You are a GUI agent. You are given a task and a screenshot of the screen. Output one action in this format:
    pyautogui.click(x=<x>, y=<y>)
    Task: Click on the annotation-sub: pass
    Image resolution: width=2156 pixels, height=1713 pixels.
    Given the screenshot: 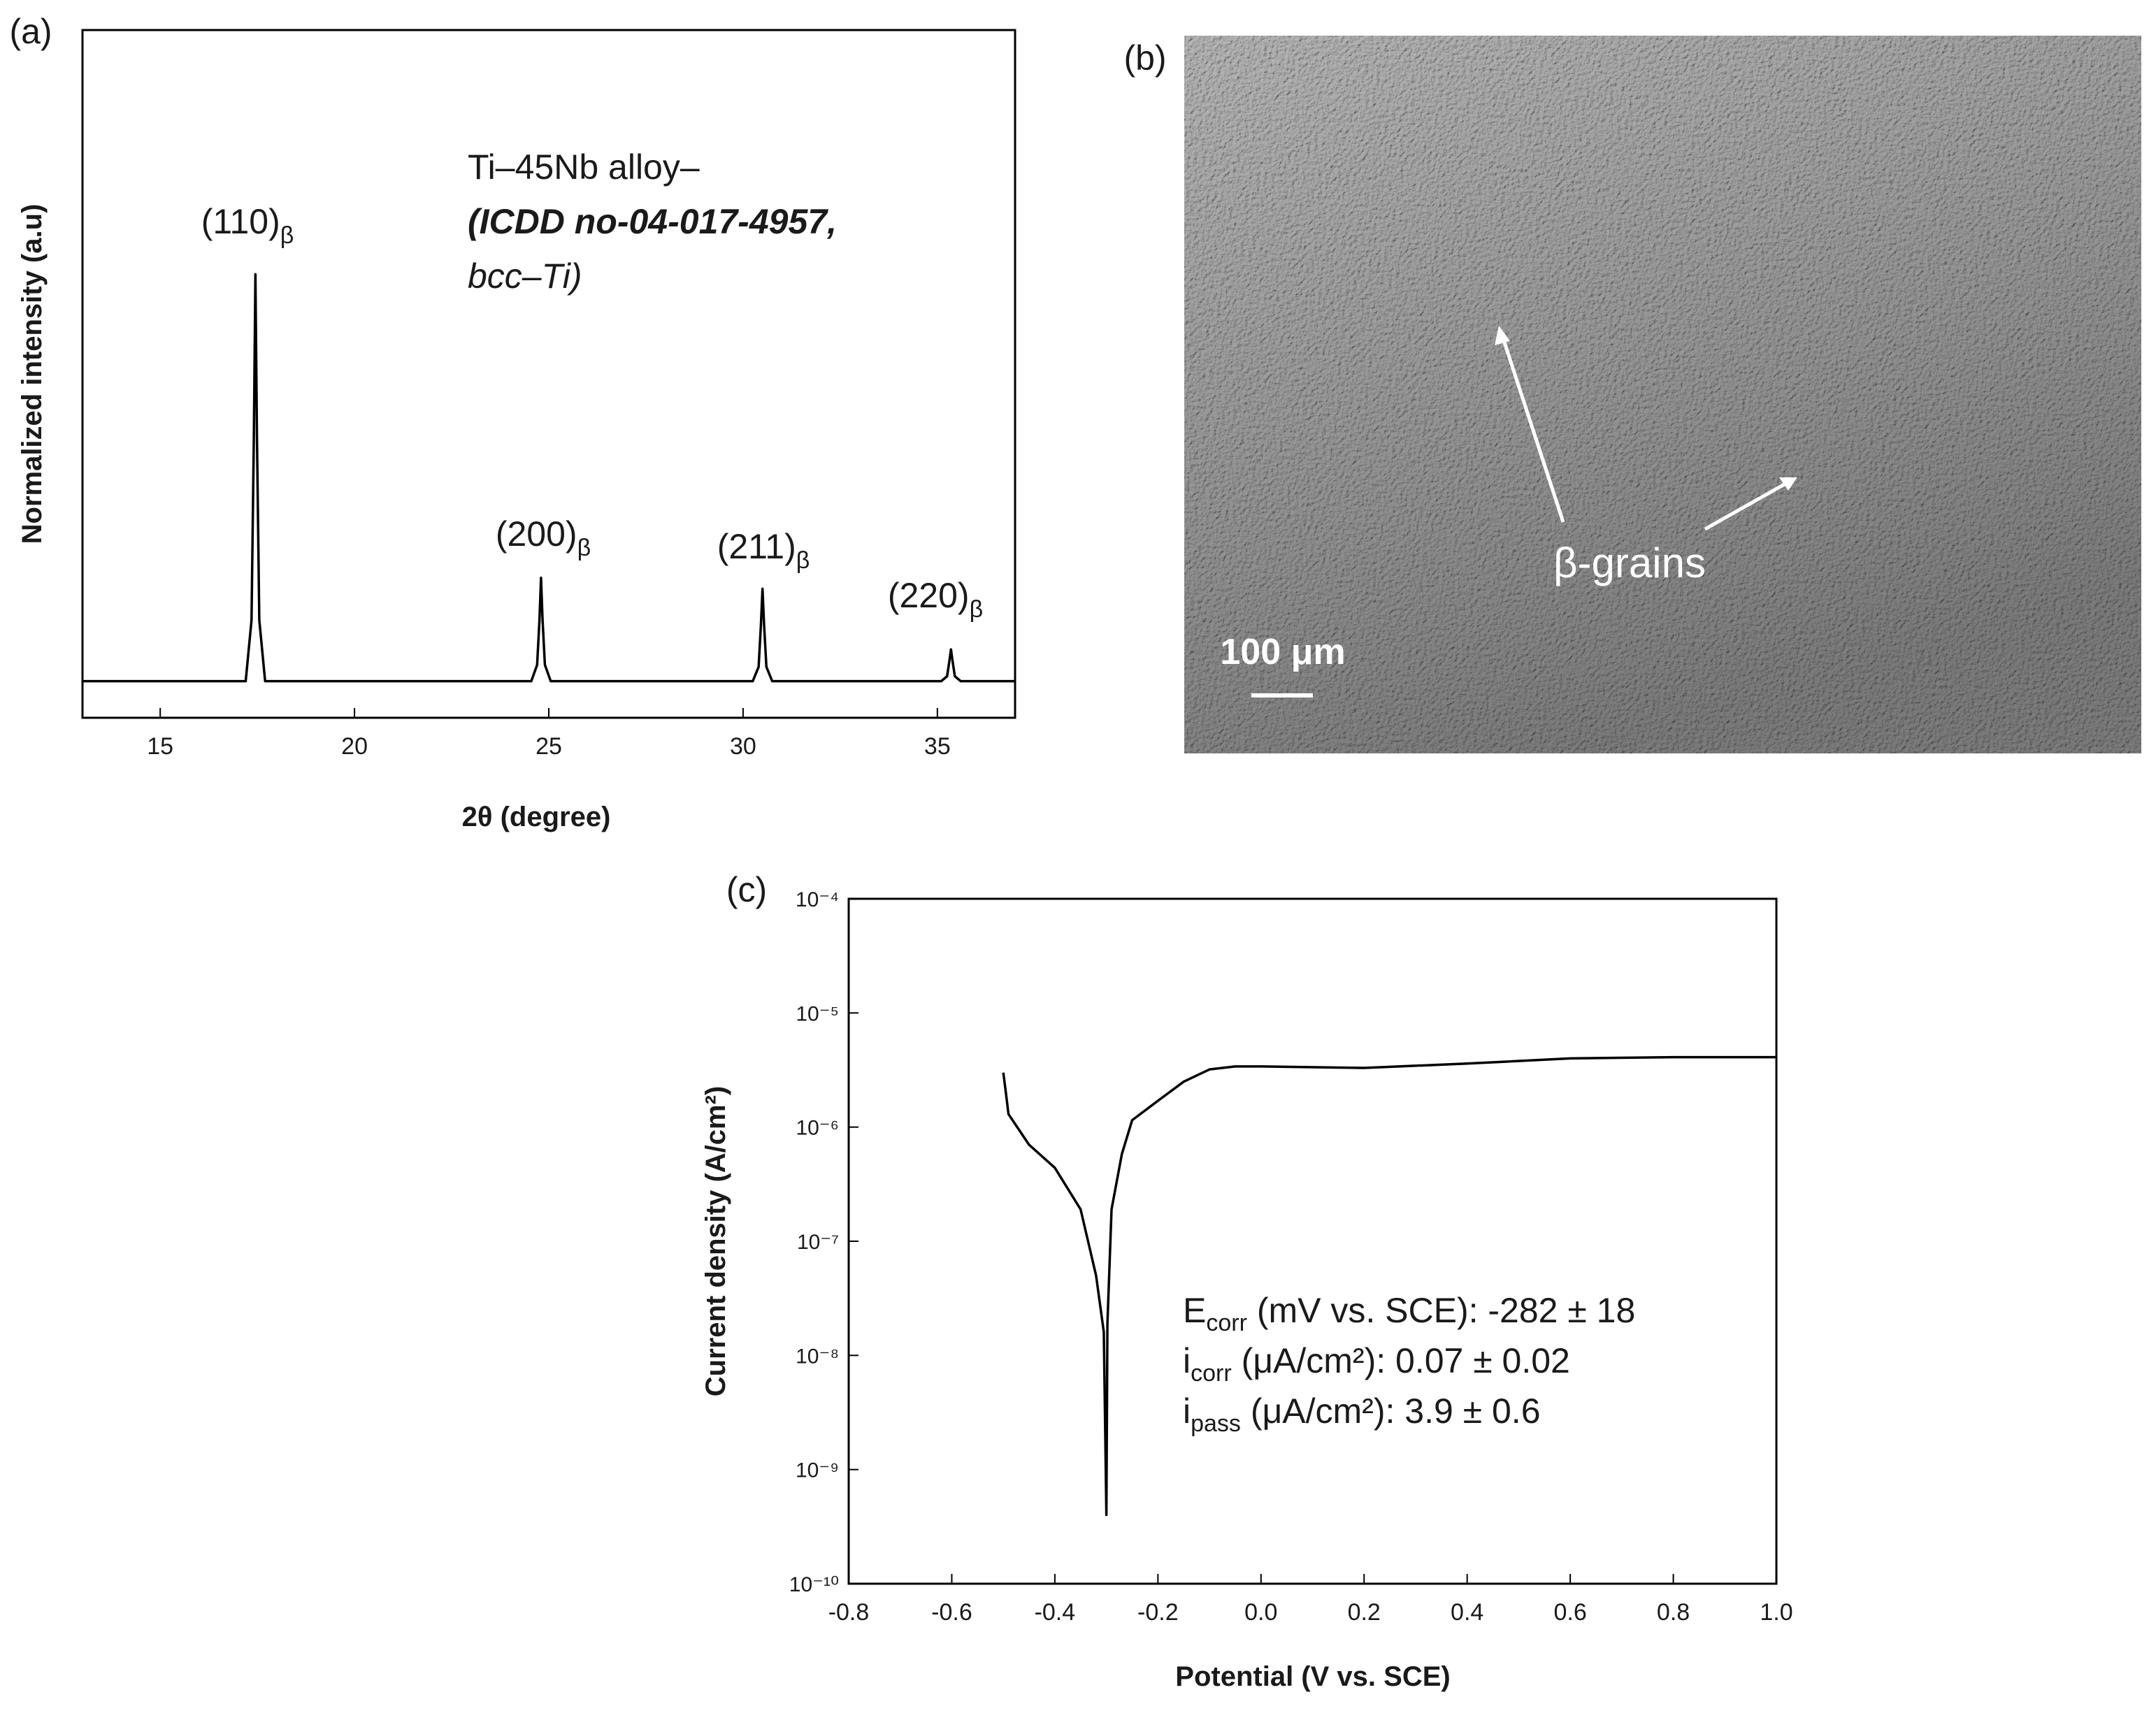 What is the action you would take?
    pyautogui.click(x=1216, y=1423)
    